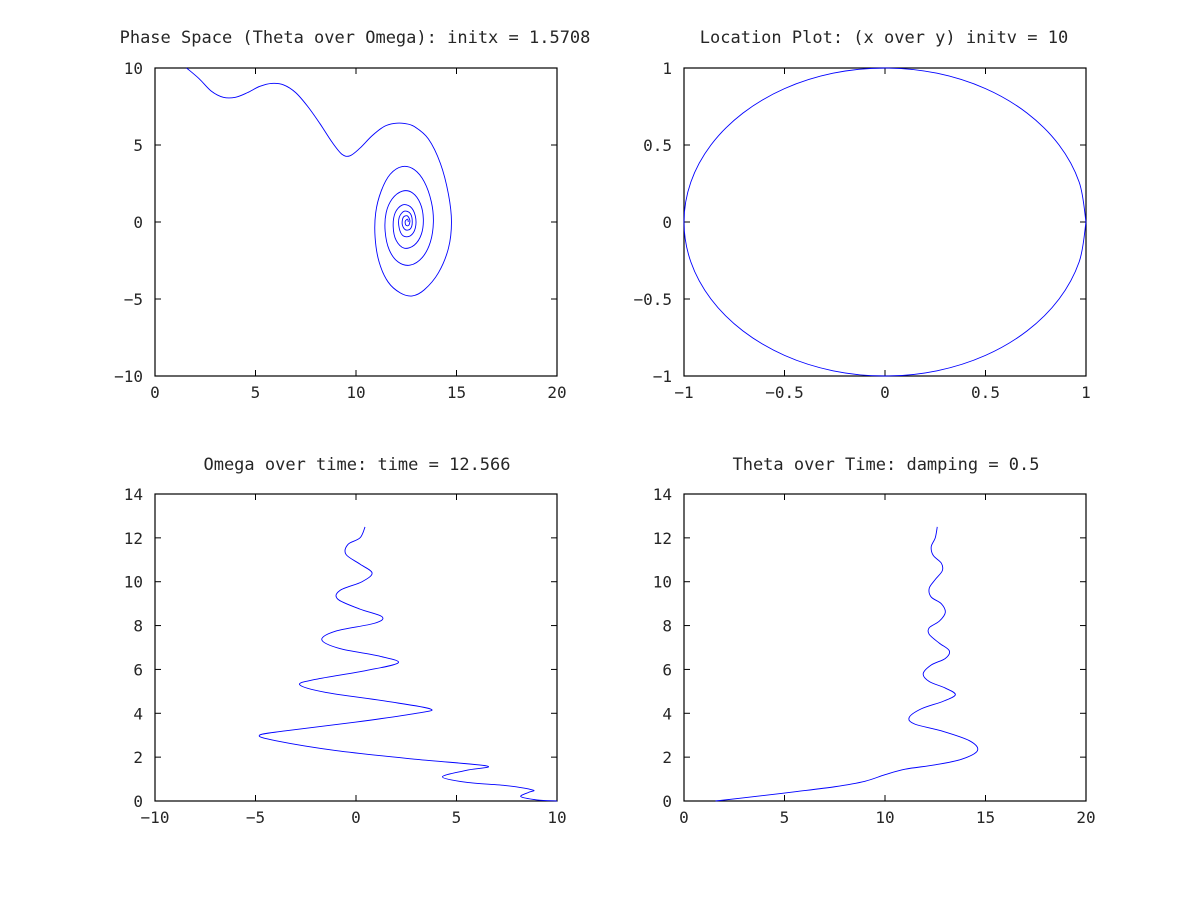  I want to click on location-plot-ticks: −1 −0.5 0 0.5 1 −1 −0.5 0 0.5 1, so click(861, 230).